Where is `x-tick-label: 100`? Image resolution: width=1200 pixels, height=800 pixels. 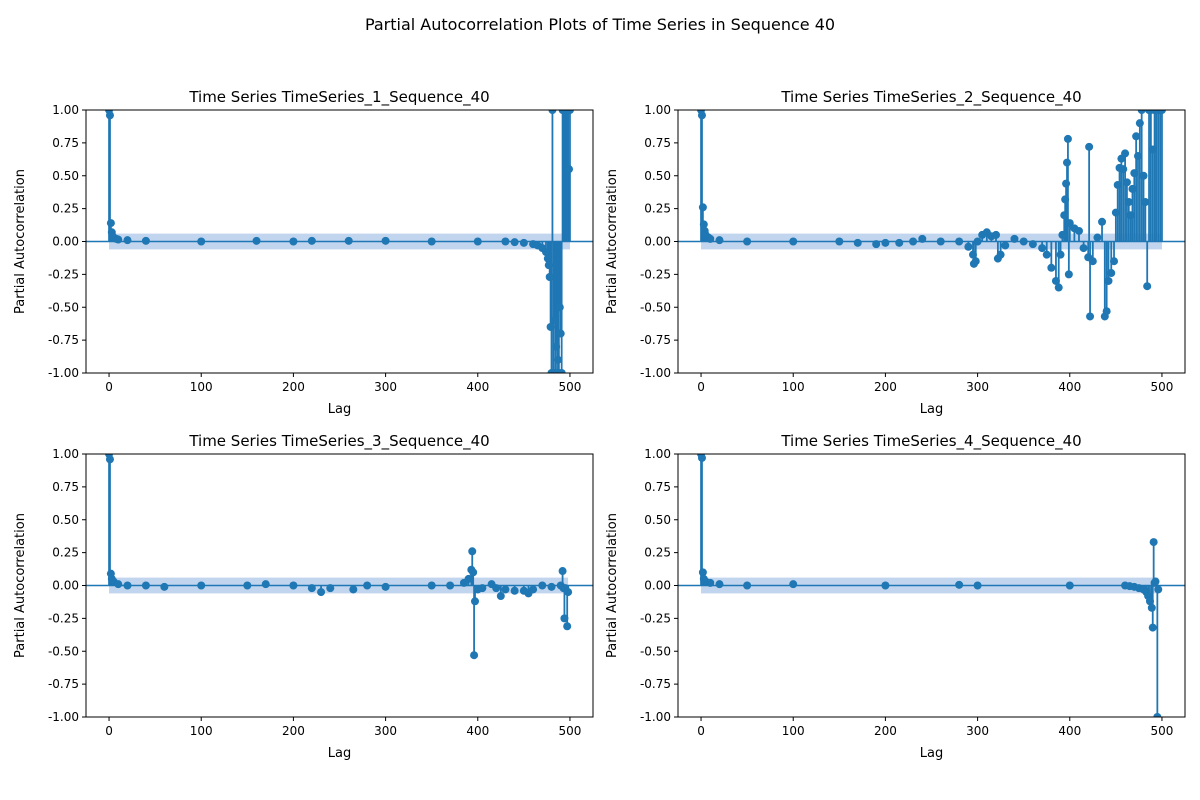 x-tick-label: 100 is located at coordinates (793, 387).